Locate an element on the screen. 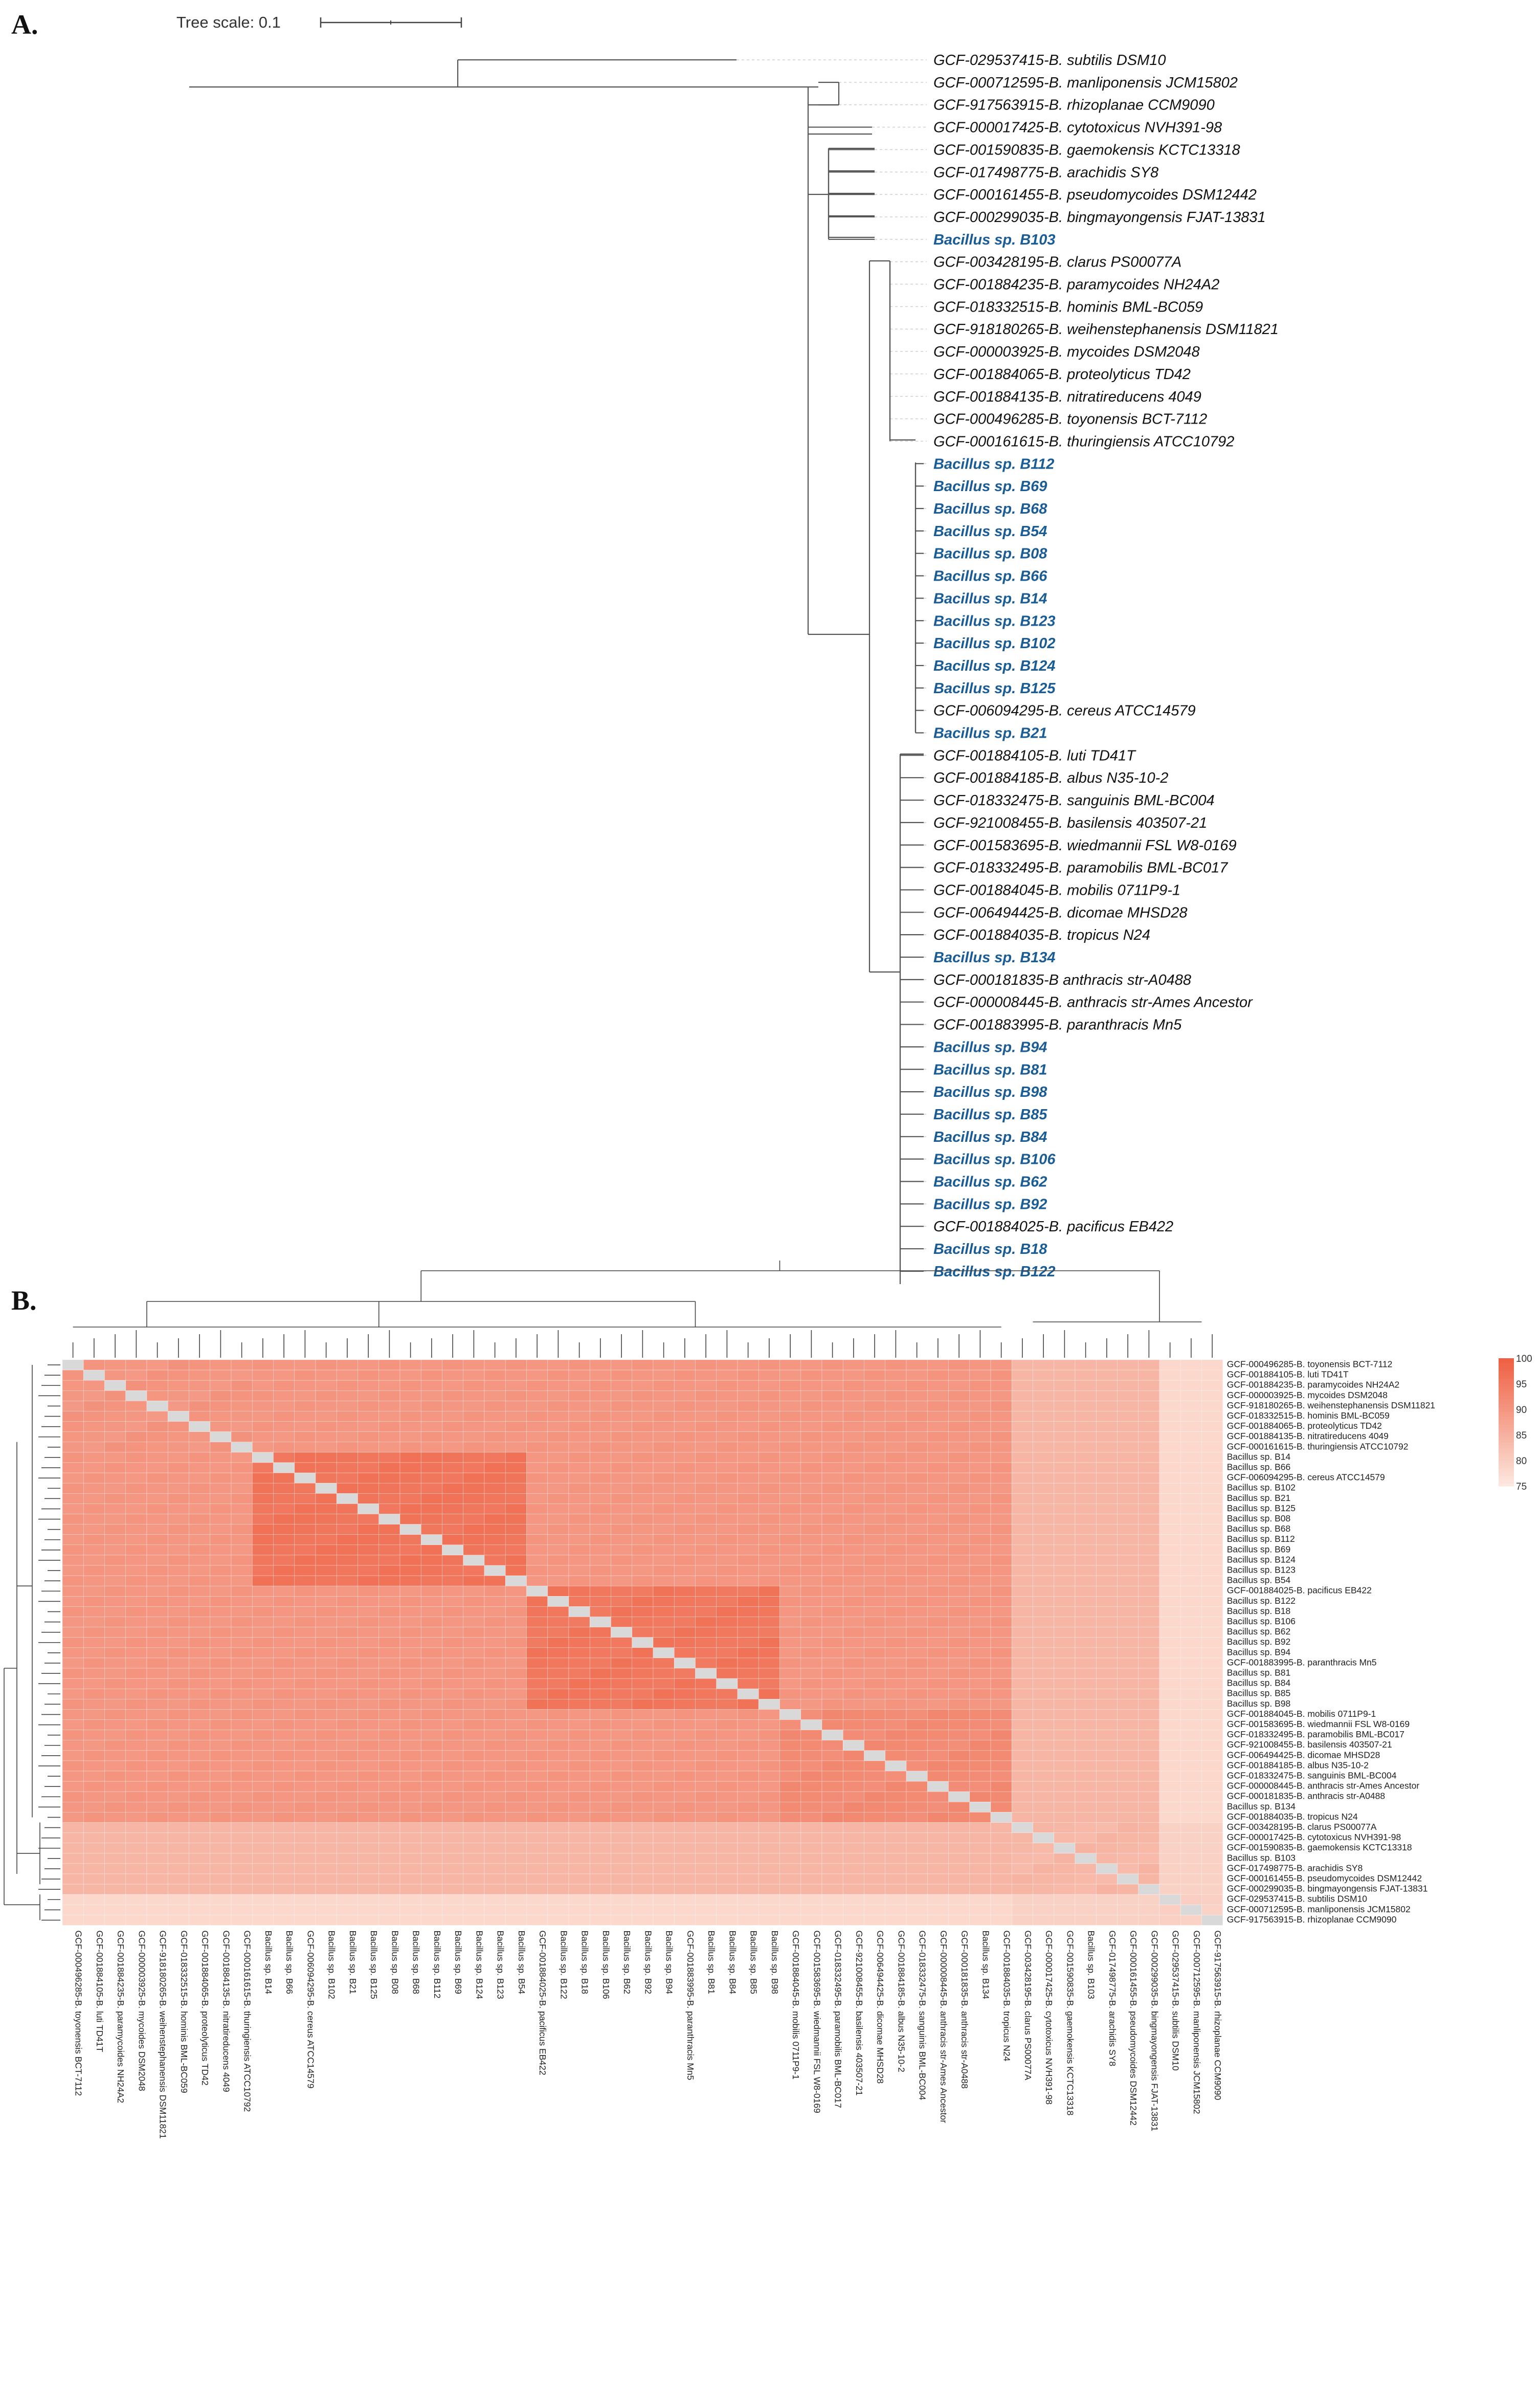 This screenshot has width=1540, height=2387. tree-tip-label: Bacillus sp. B125 is located at coordinates (995, 688).